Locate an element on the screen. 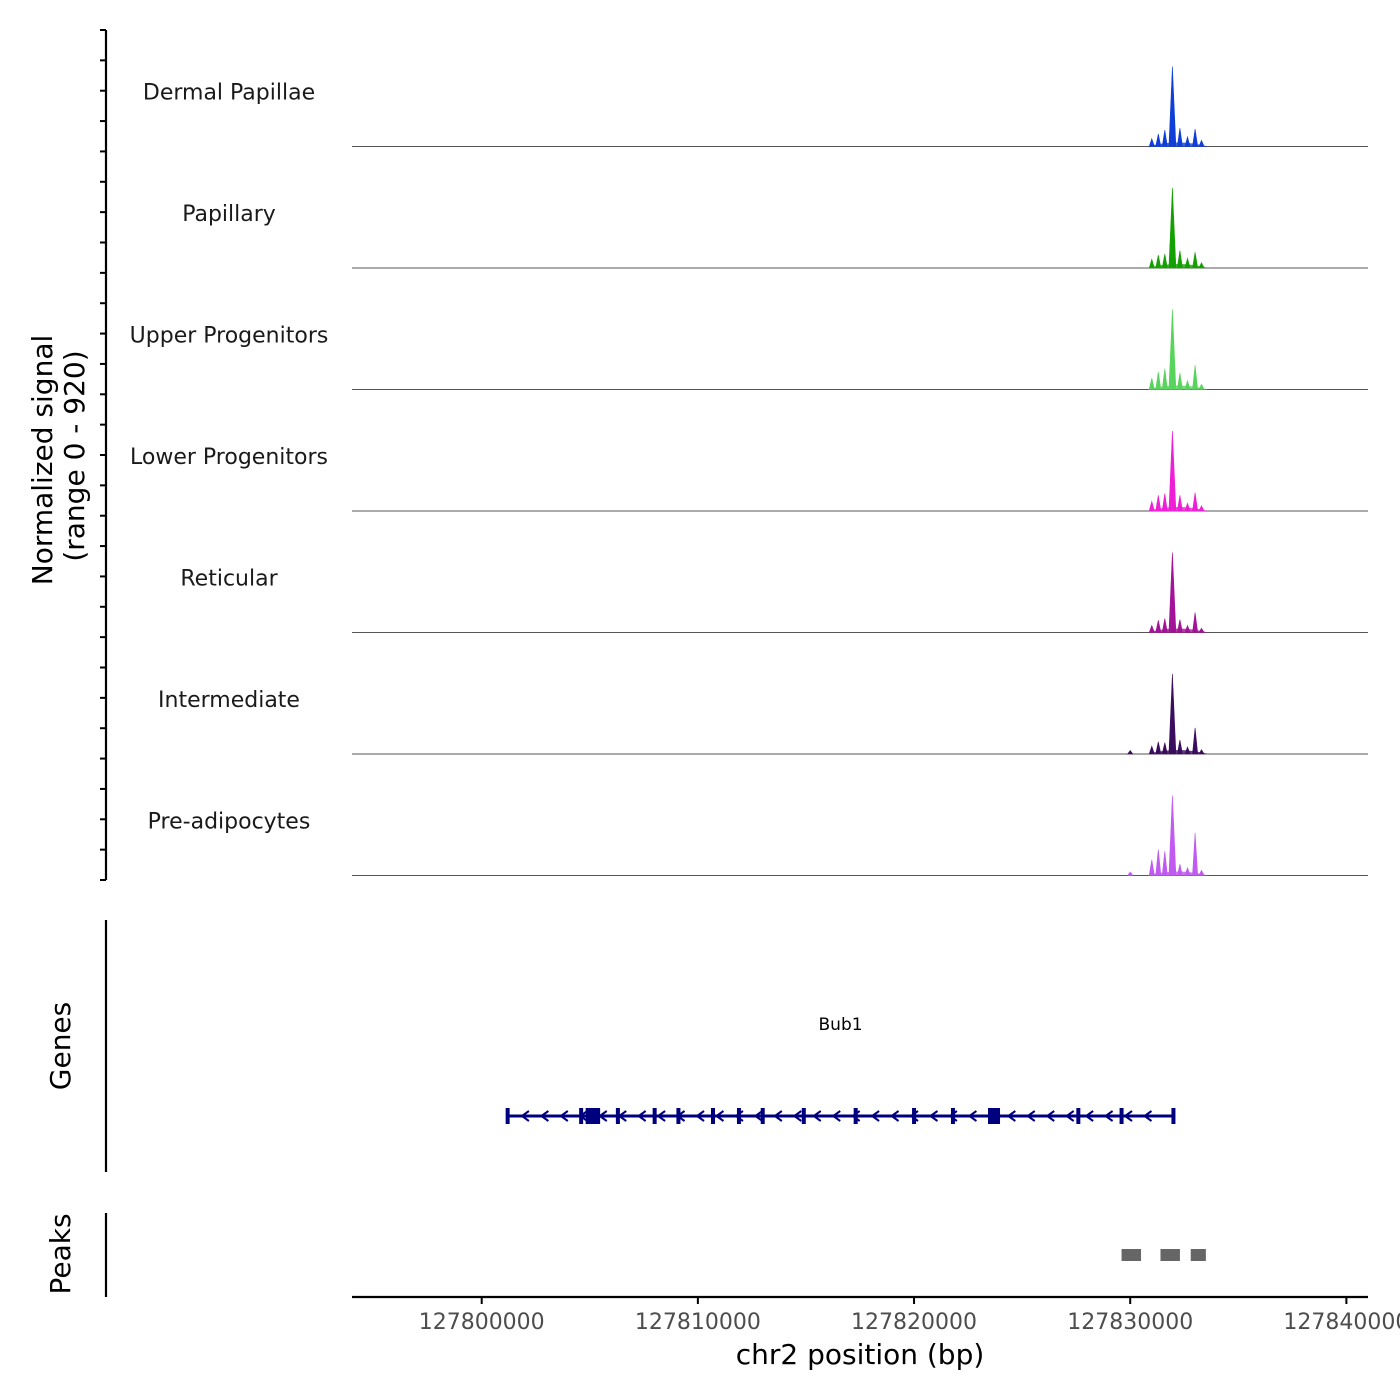  x-tick-label: 127830000 is located at coordinates (1130, 1322).